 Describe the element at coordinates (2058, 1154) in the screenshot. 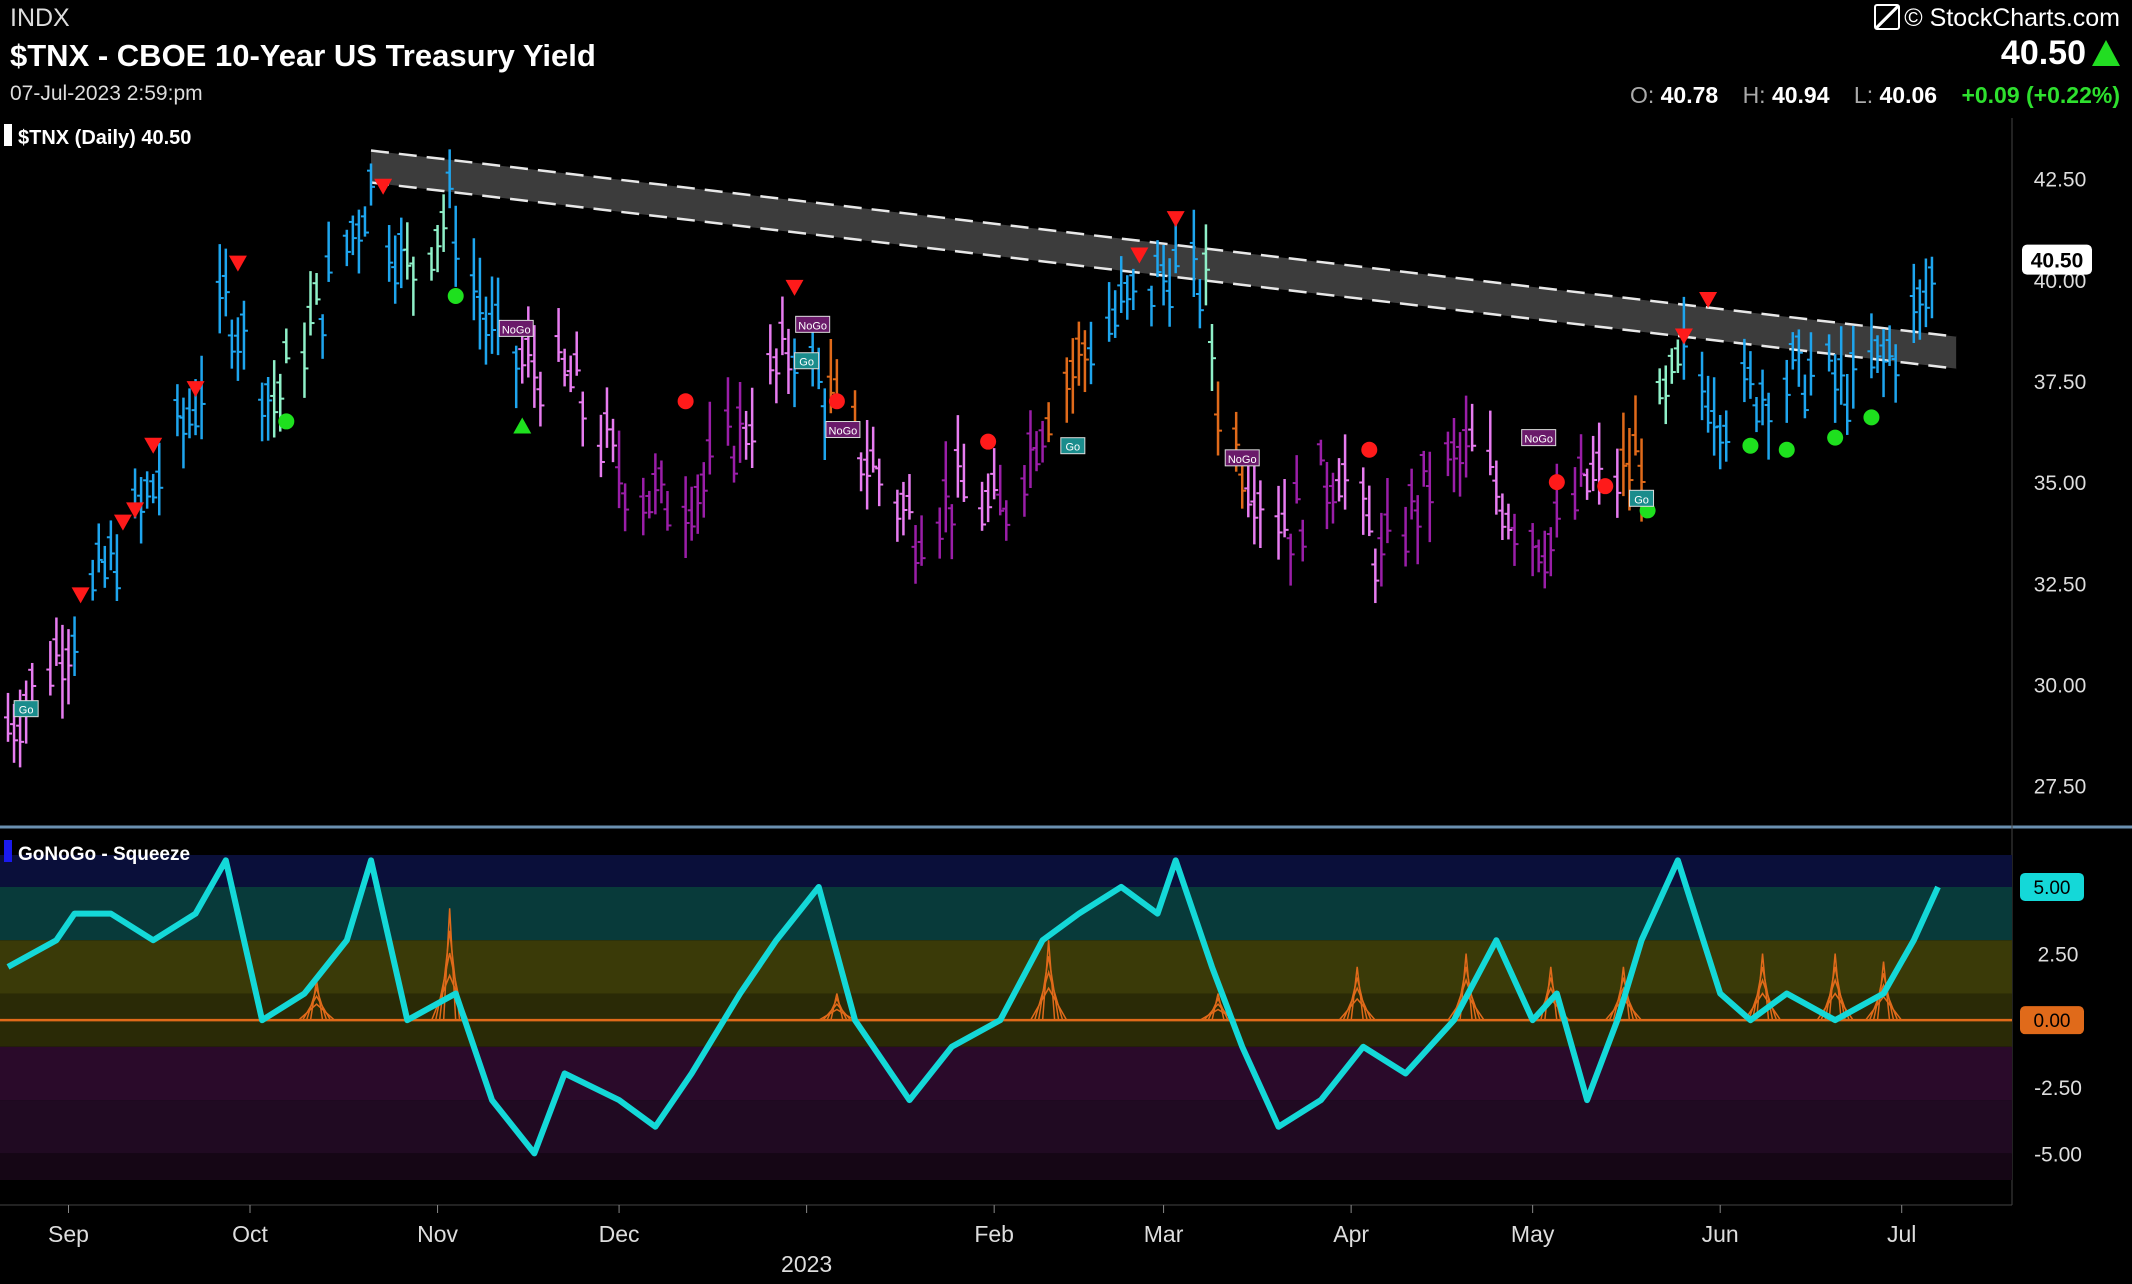

I see `osc-y-tick: -5.00` at that location.